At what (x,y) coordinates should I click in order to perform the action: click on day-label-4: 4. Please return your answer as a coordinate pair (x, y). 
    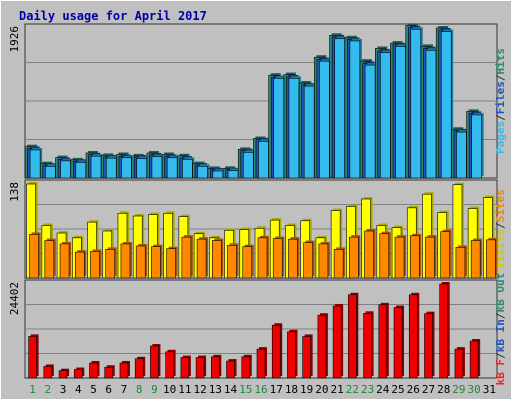
    Looking at the image, I should click on (78, 389).